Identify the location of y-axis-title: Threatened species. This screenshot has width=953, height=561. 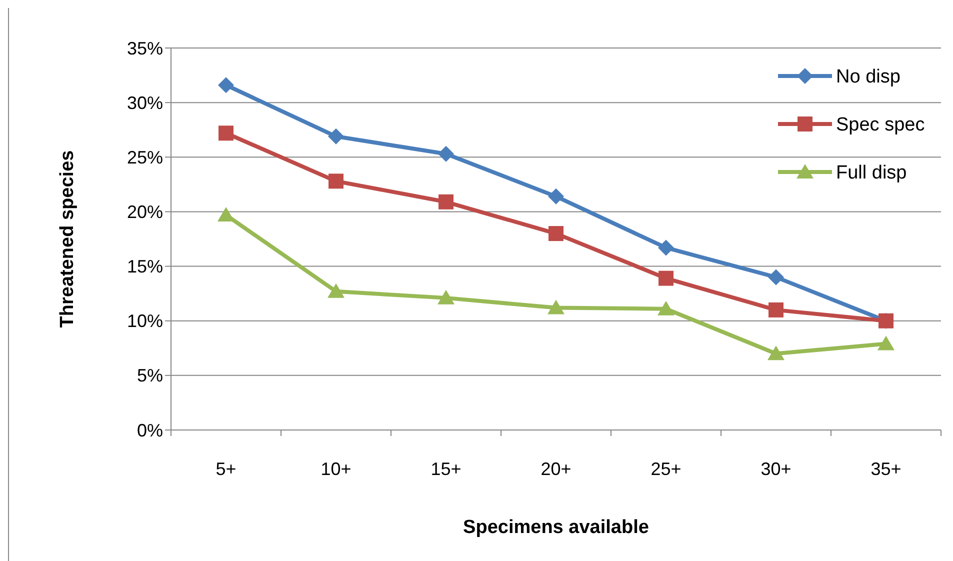
(67, 239).